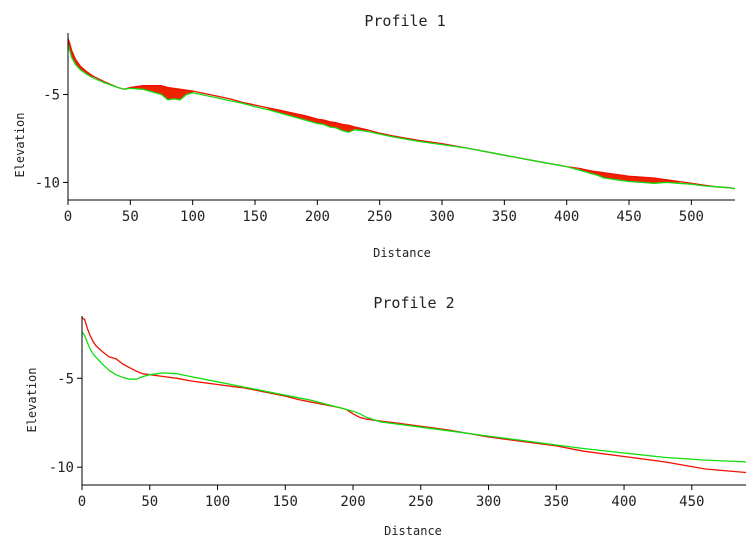  What do you see at coordinates (404, 21) in the screenshot?
I see `chart-title: Profile 1` at bounding box center [404, 21].